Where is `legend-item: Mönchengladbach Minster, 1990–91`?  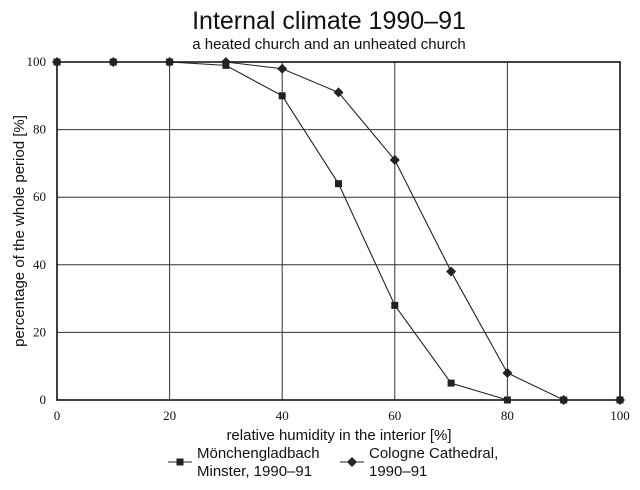
legend-item: Mönchengladbach Minster, 1990–91 is located at coordinates (244, 462).